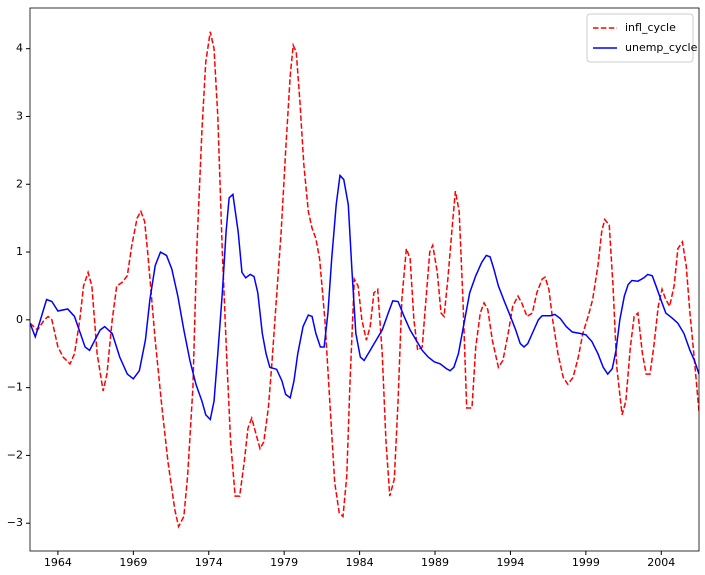 The image size is (705, 575). What do you see at coordinates (435, 562) in the screenshot?
I see `x-tick-label: 1989` at bounding box center [435, 562].